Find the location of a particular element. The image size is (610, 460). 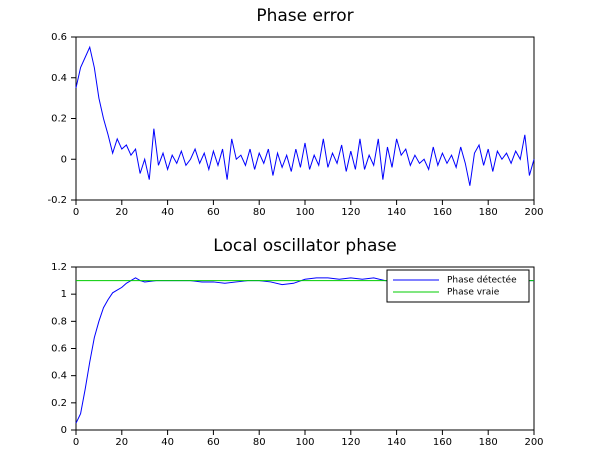

y-tick-label: -0.2 is located at coordinates (57, 200).